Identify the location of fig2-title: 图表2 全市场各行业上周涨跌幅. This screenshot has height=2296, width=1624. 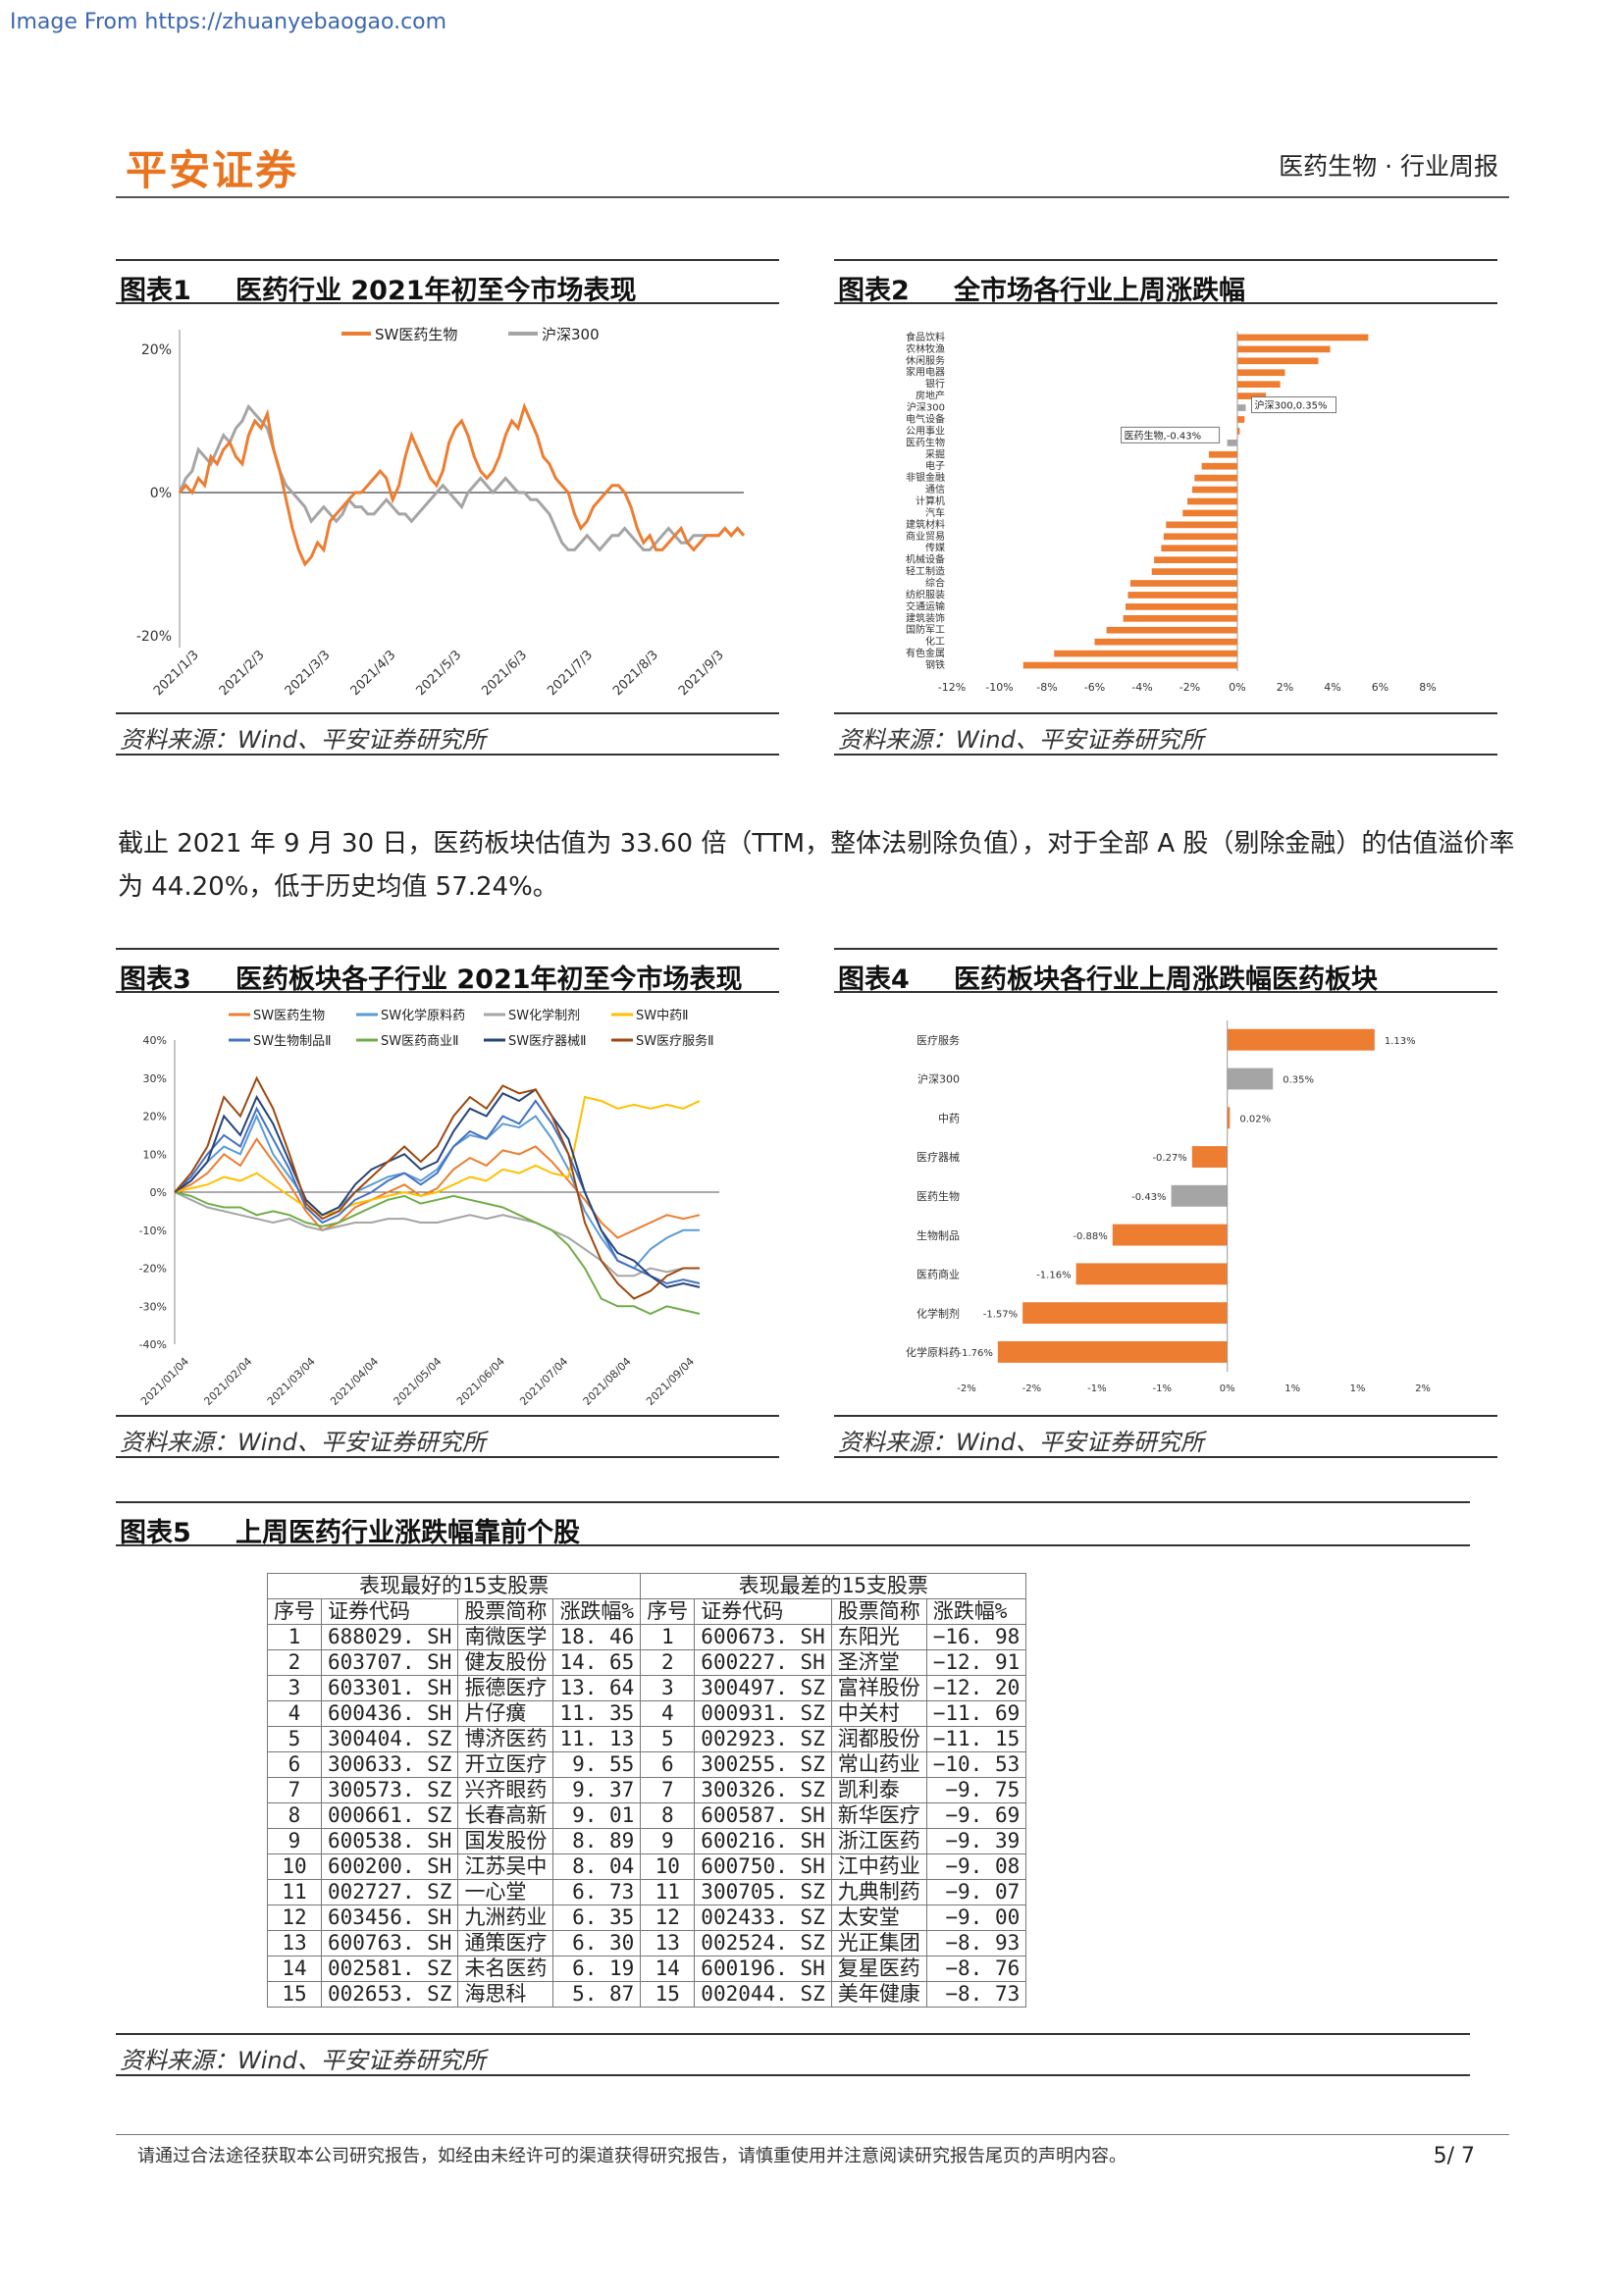
(1165, 282).